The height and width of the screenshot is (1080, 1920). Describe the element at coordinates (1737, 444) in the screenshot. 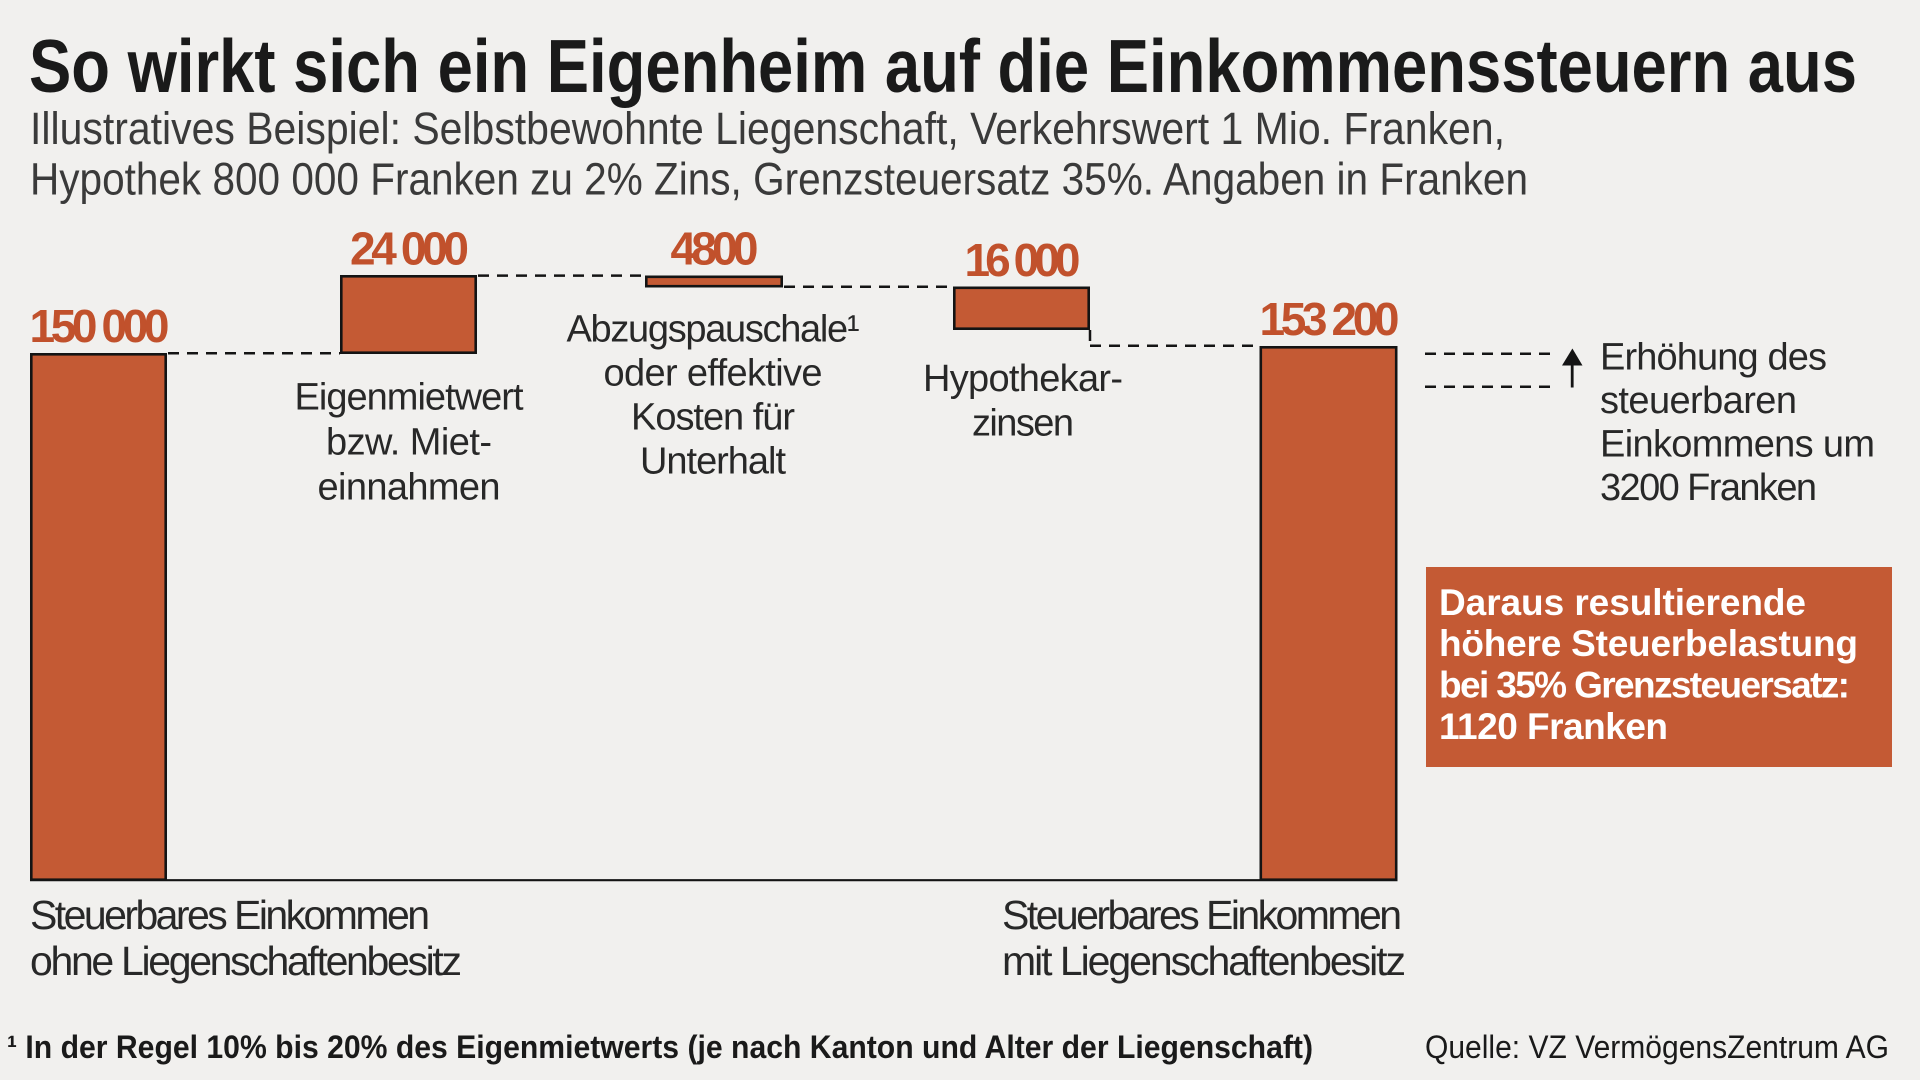

I see `svg-text: Einkommens um` at that location.